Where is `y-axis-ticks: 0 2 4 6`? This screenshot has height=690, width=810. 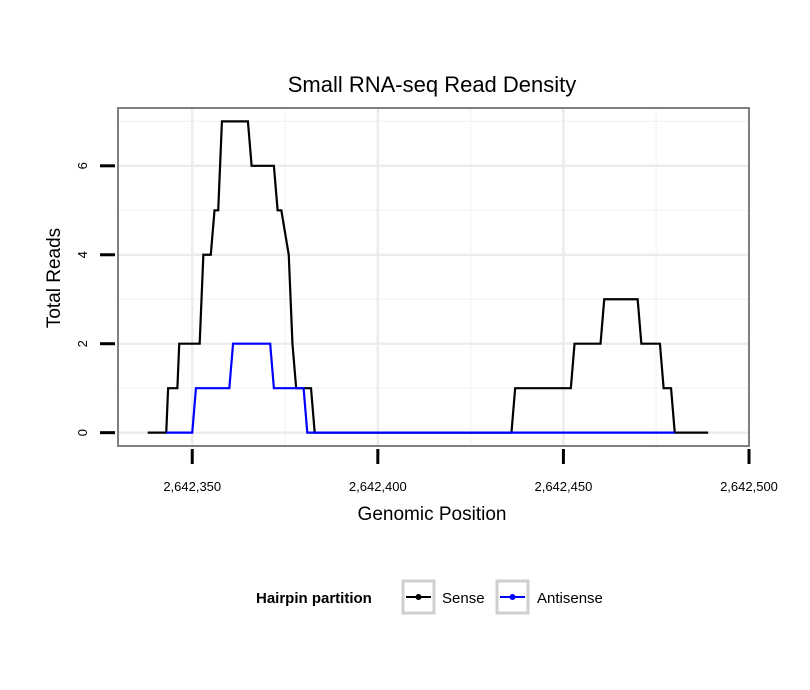 y-axis-ticks: 0 2 4 6 is located at coordinates (95, 299).